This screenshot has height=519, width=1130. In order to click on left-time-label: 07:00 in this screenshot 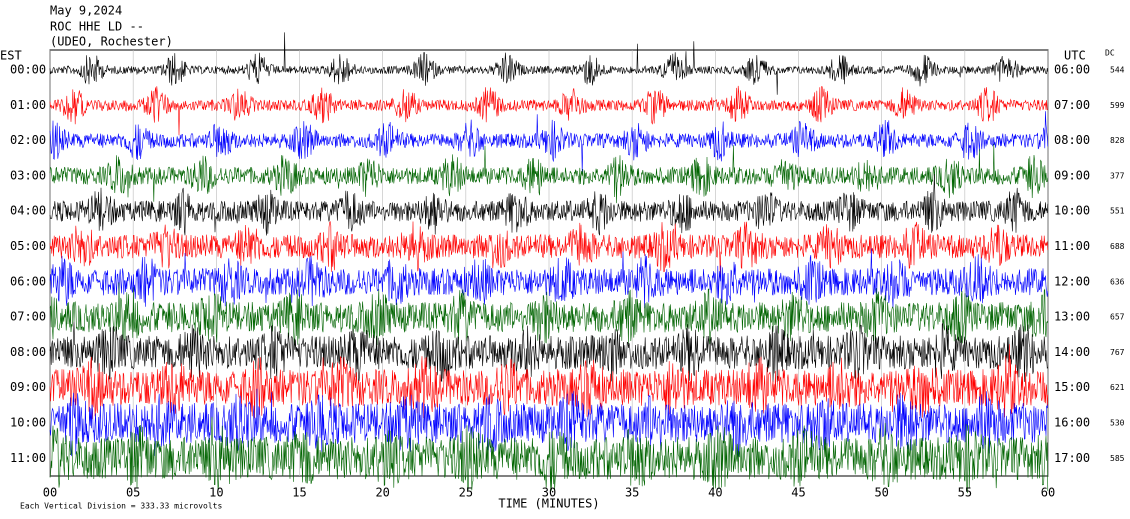, I will do `click(28, 317)`.